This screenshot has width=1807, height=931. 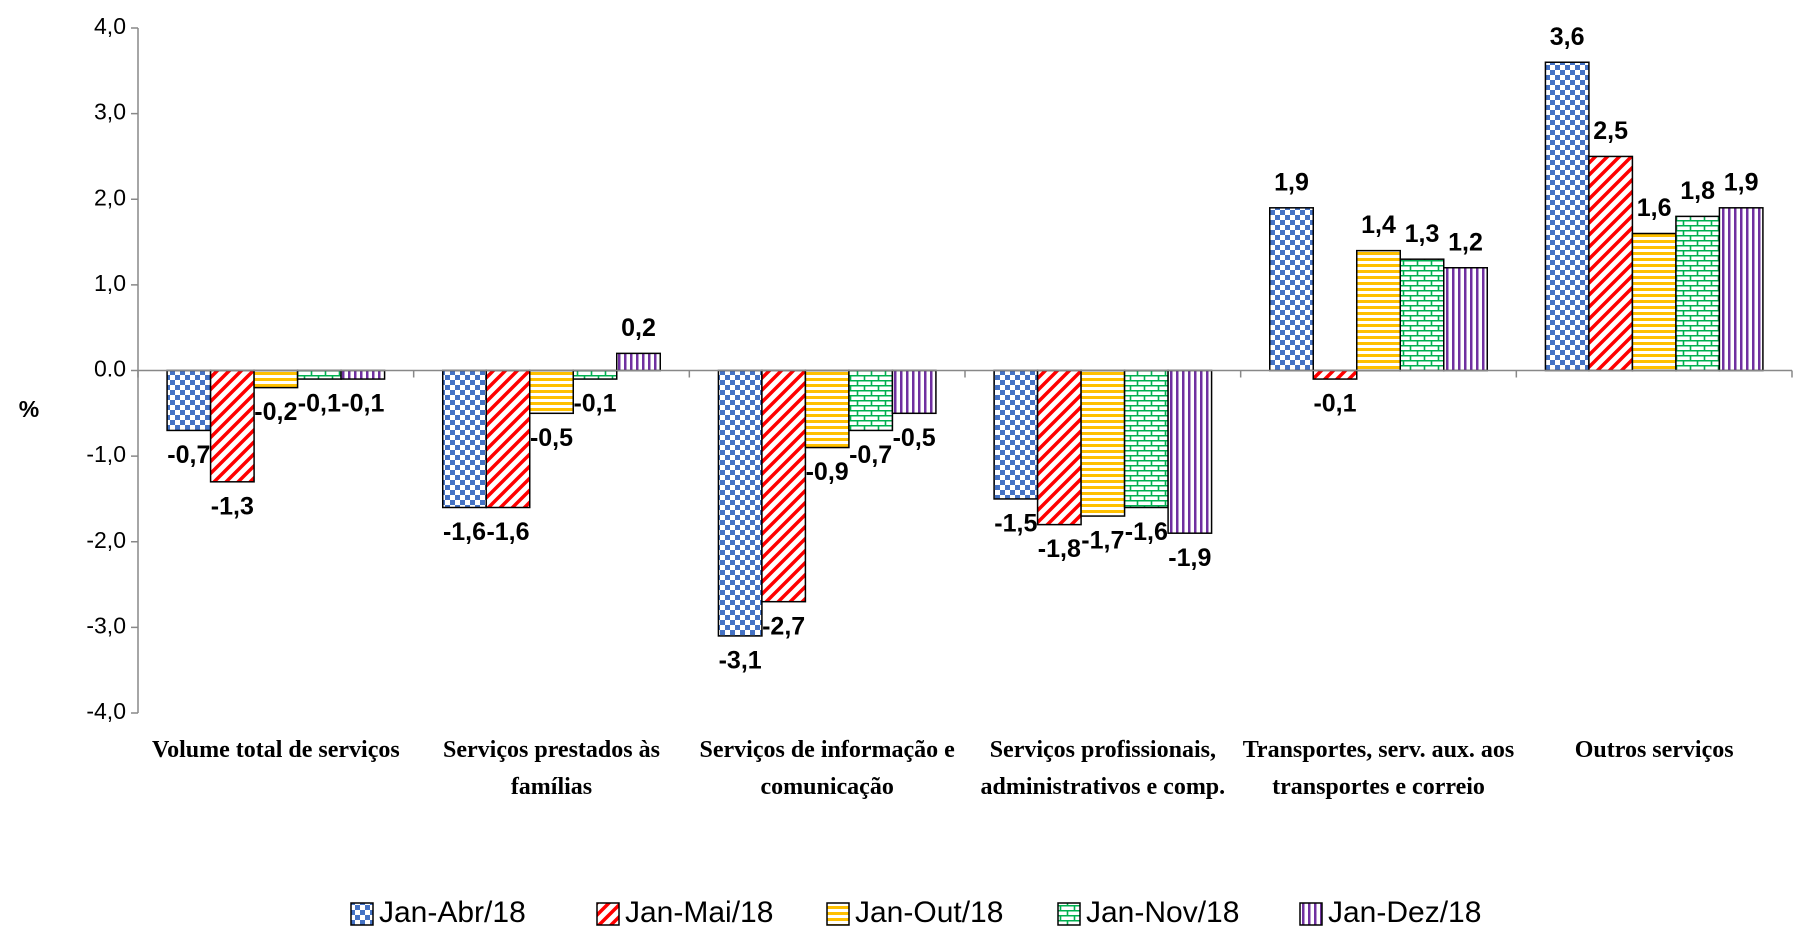 I want to click on value-label: 2,5, so click(x=1610, y=131).